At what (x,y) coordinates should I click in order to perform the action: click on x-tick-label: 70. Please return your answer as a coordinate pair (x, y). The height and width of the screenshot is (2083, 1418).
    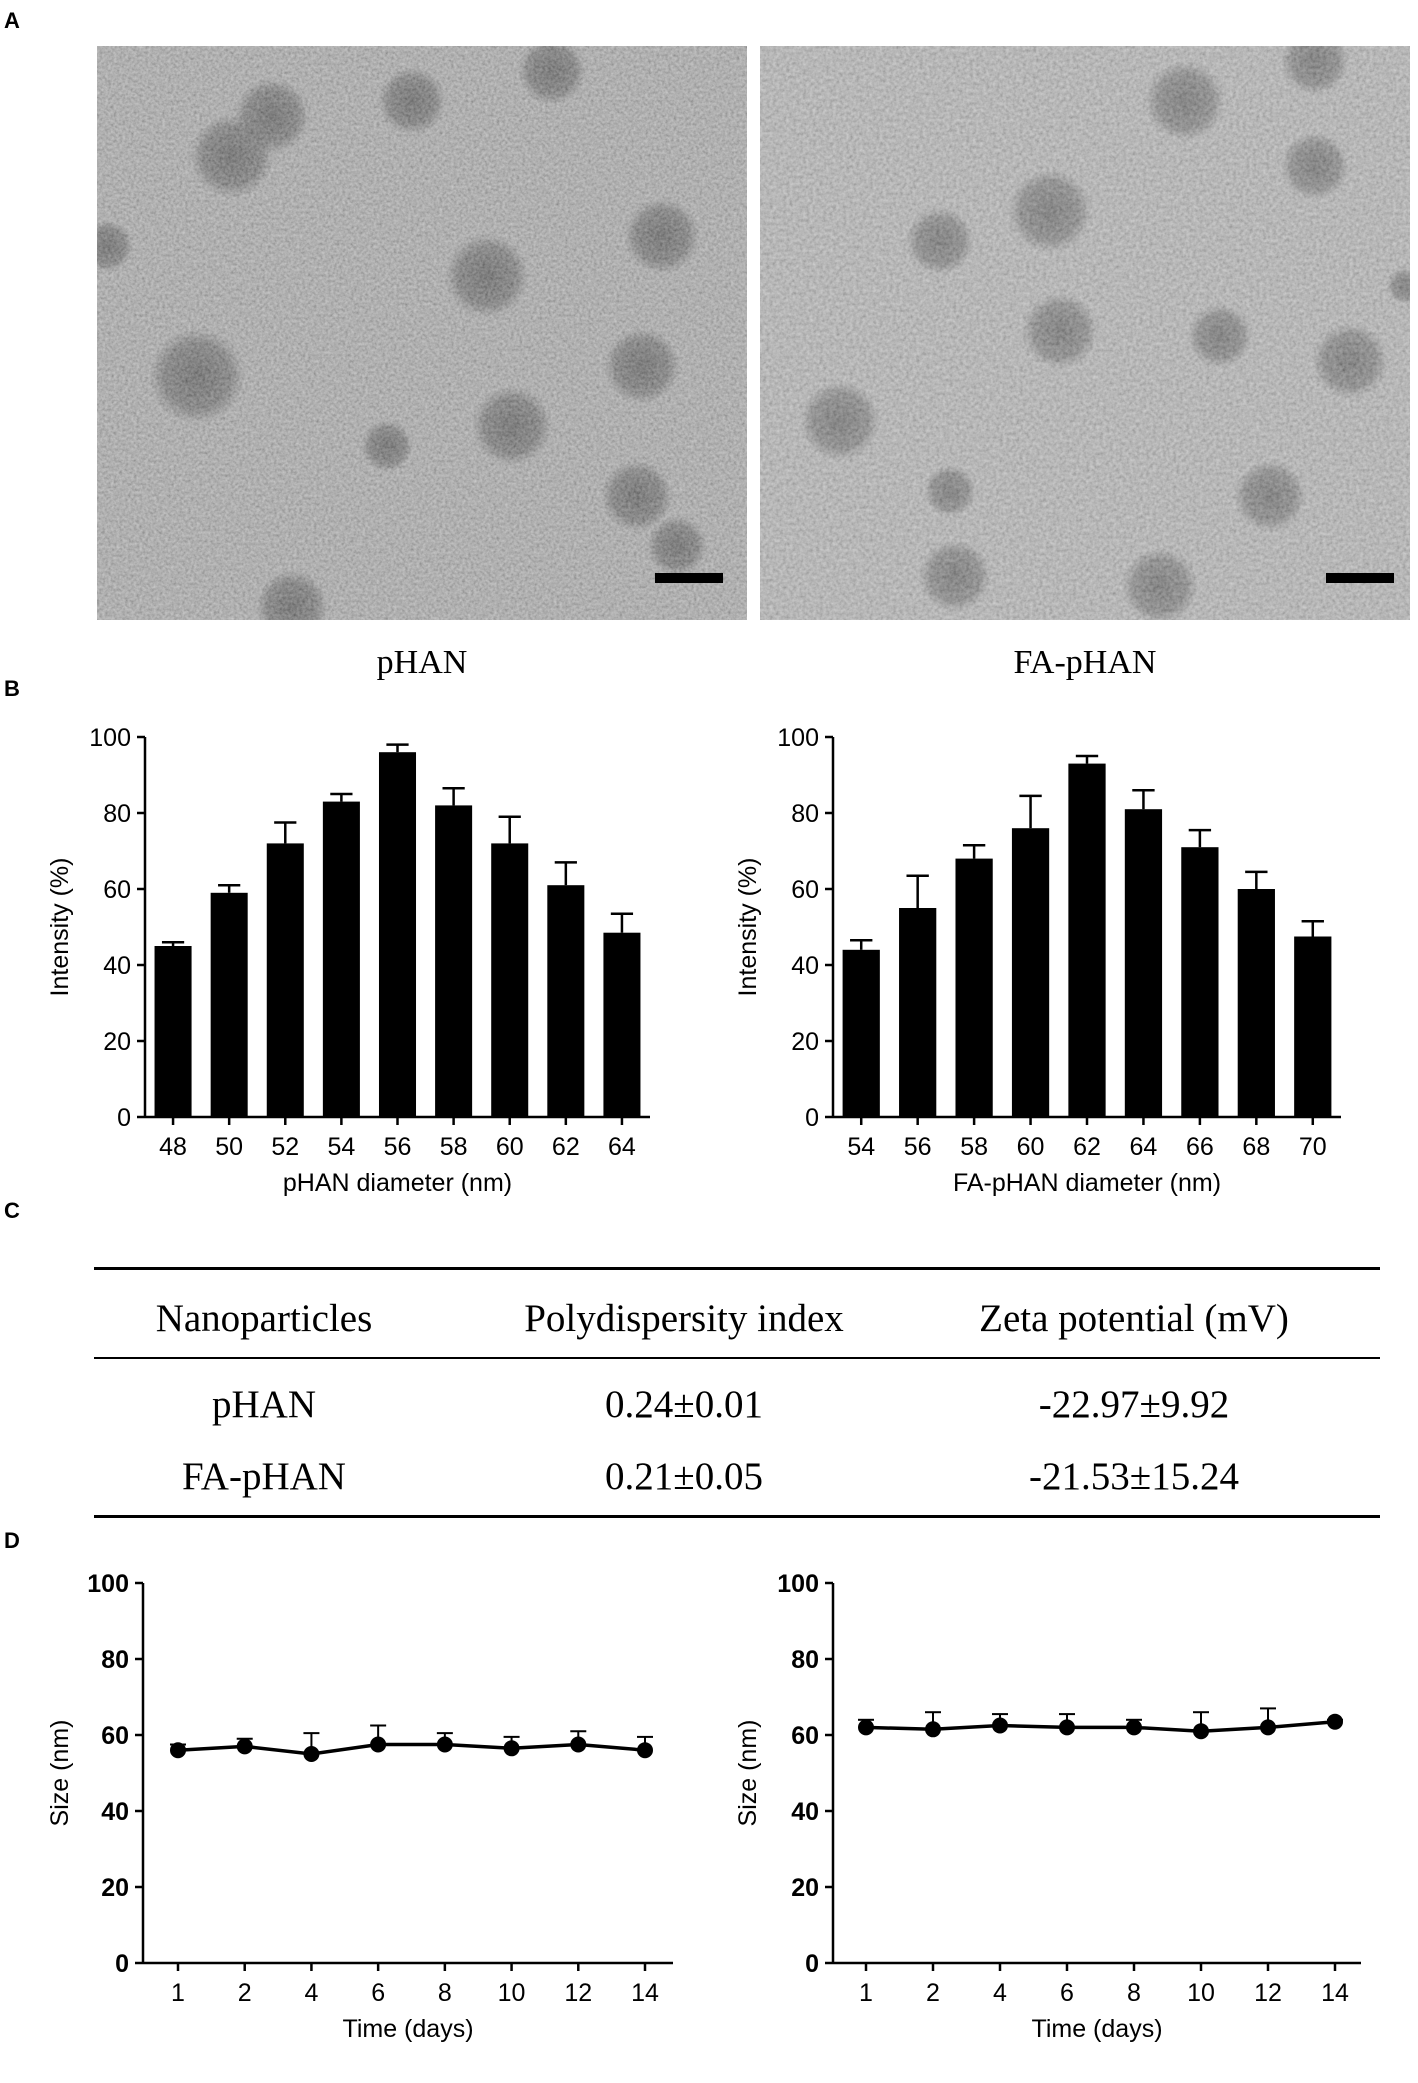
    Looking at the image, I should click on (1313, 1147).